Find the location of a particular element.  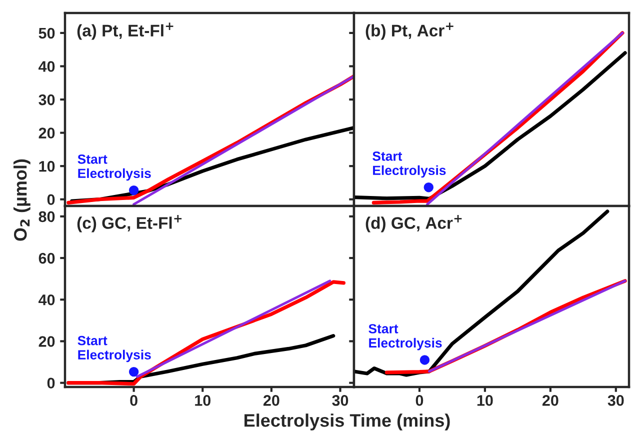

text: (b) Pt, Acr$^{+}$ is located at coordinates (410, 31).